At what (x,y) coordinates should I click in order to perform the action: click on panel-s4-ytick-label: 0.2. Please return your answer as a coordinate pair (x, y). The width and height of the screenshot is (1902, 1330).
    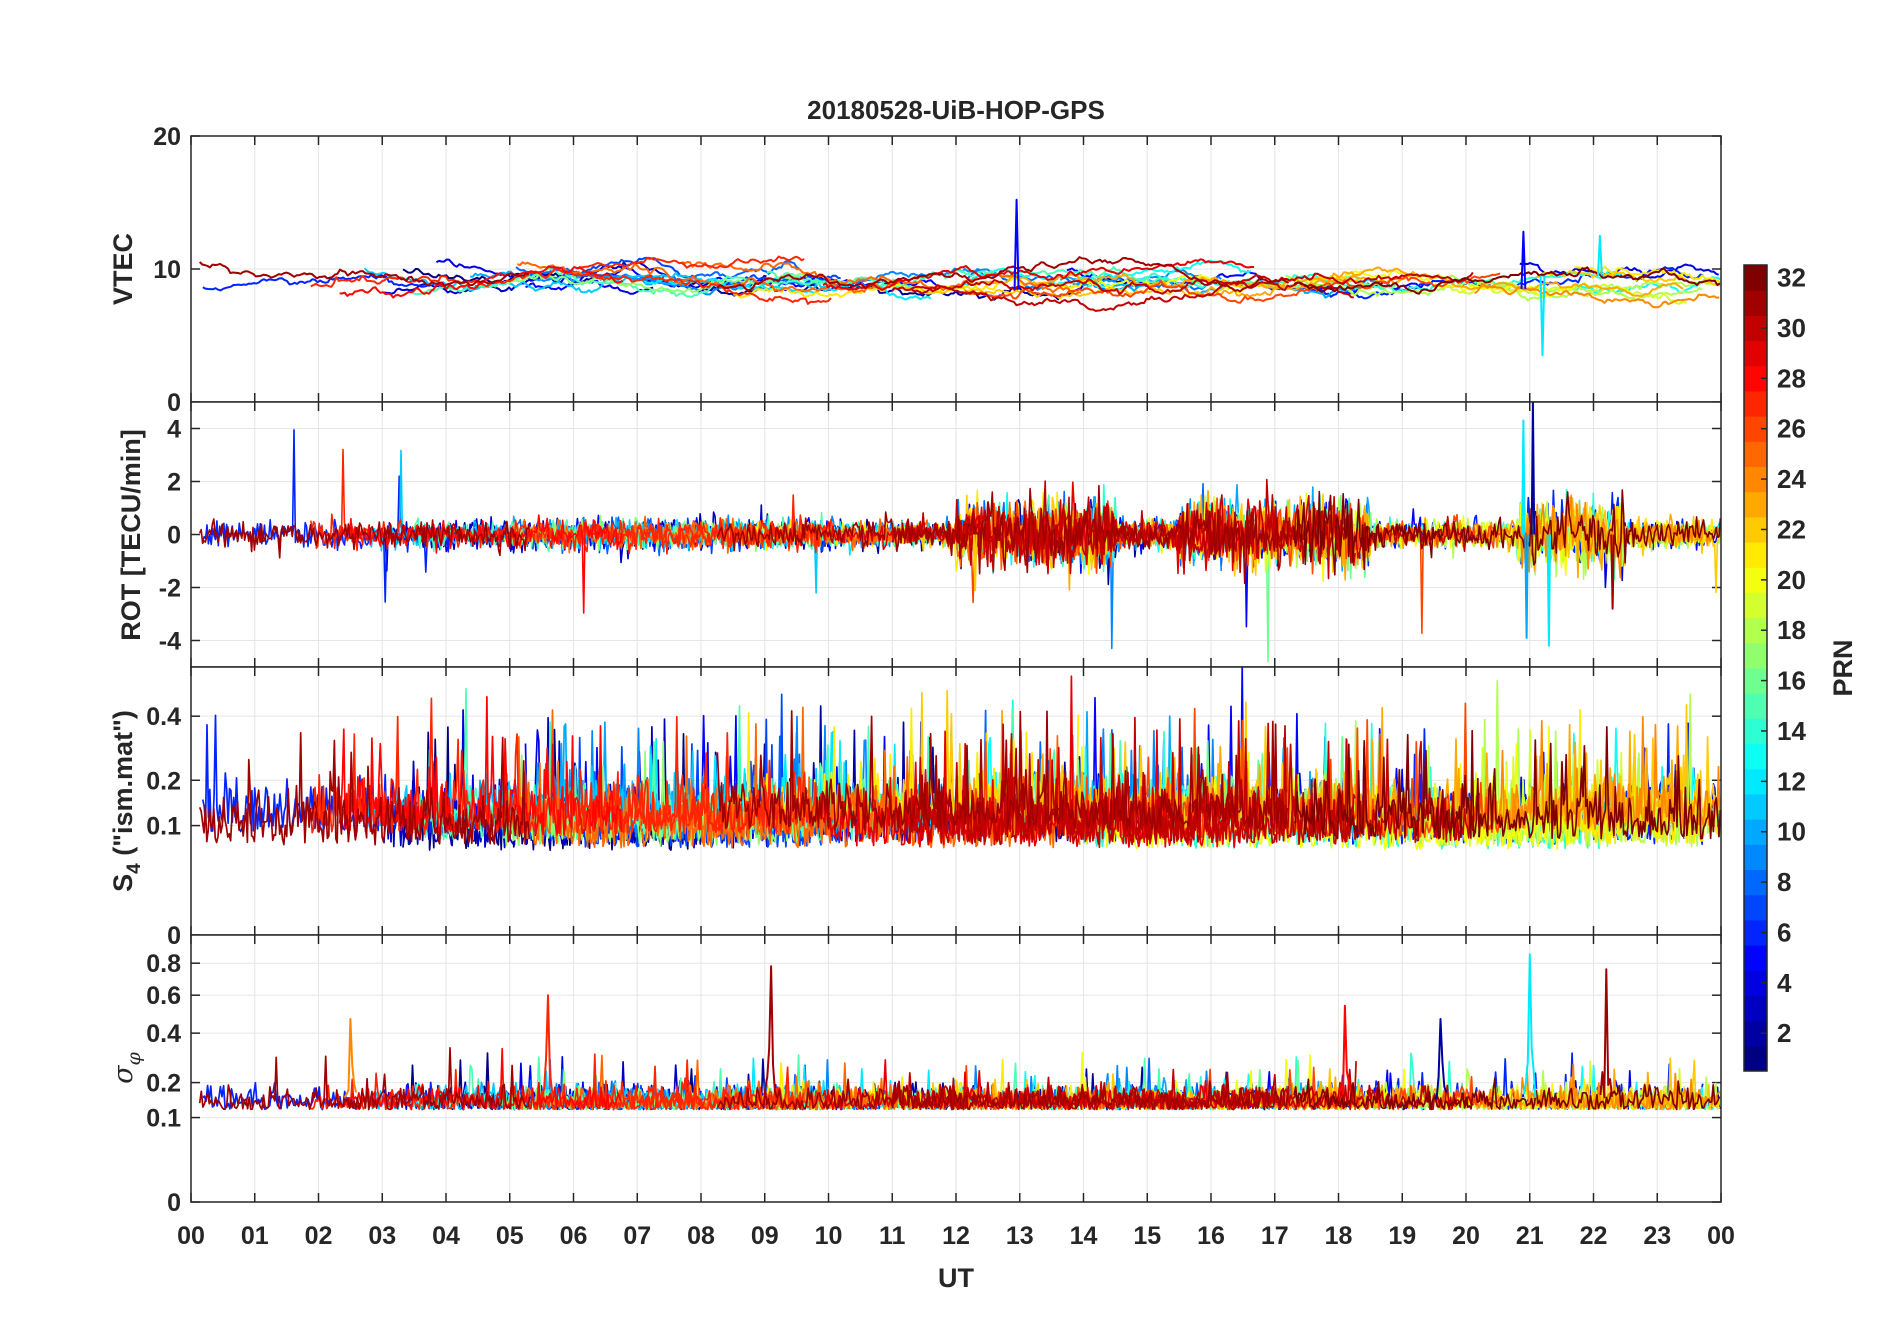
    Looking at the image, I should click on (163, 781).